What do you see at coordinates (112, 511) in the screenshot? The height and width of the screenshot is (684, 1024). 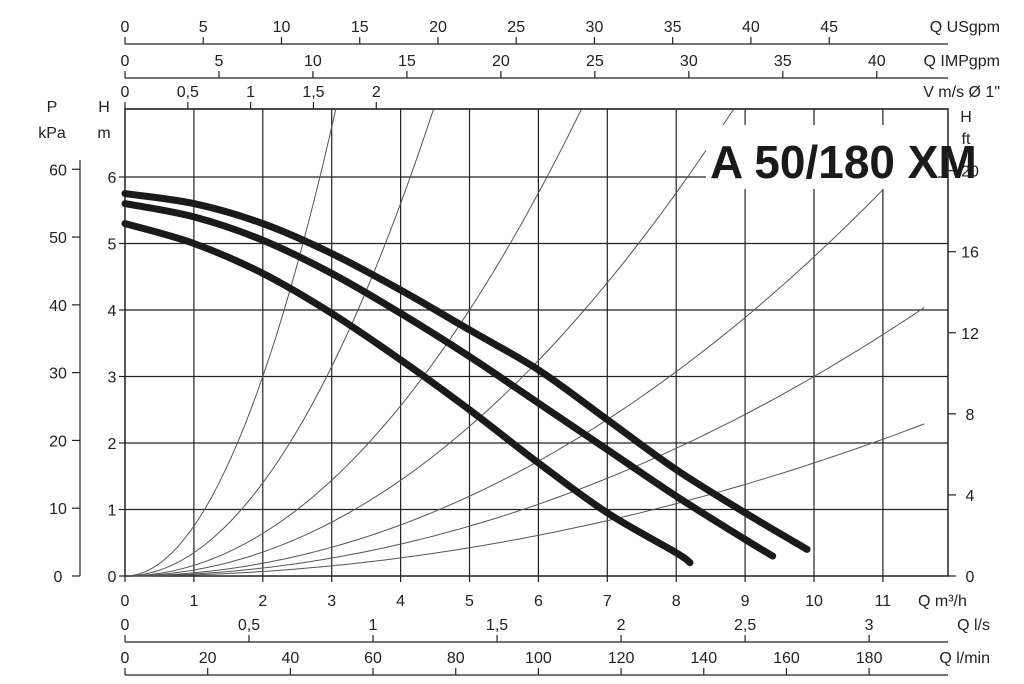 I see `h-tick-label: 1` at bounding box center [112, 511].